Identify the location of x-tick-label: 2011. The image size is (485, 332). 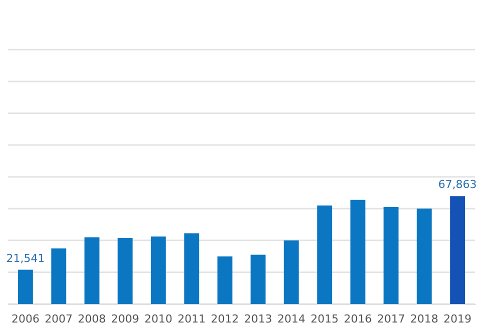
(192, 319).